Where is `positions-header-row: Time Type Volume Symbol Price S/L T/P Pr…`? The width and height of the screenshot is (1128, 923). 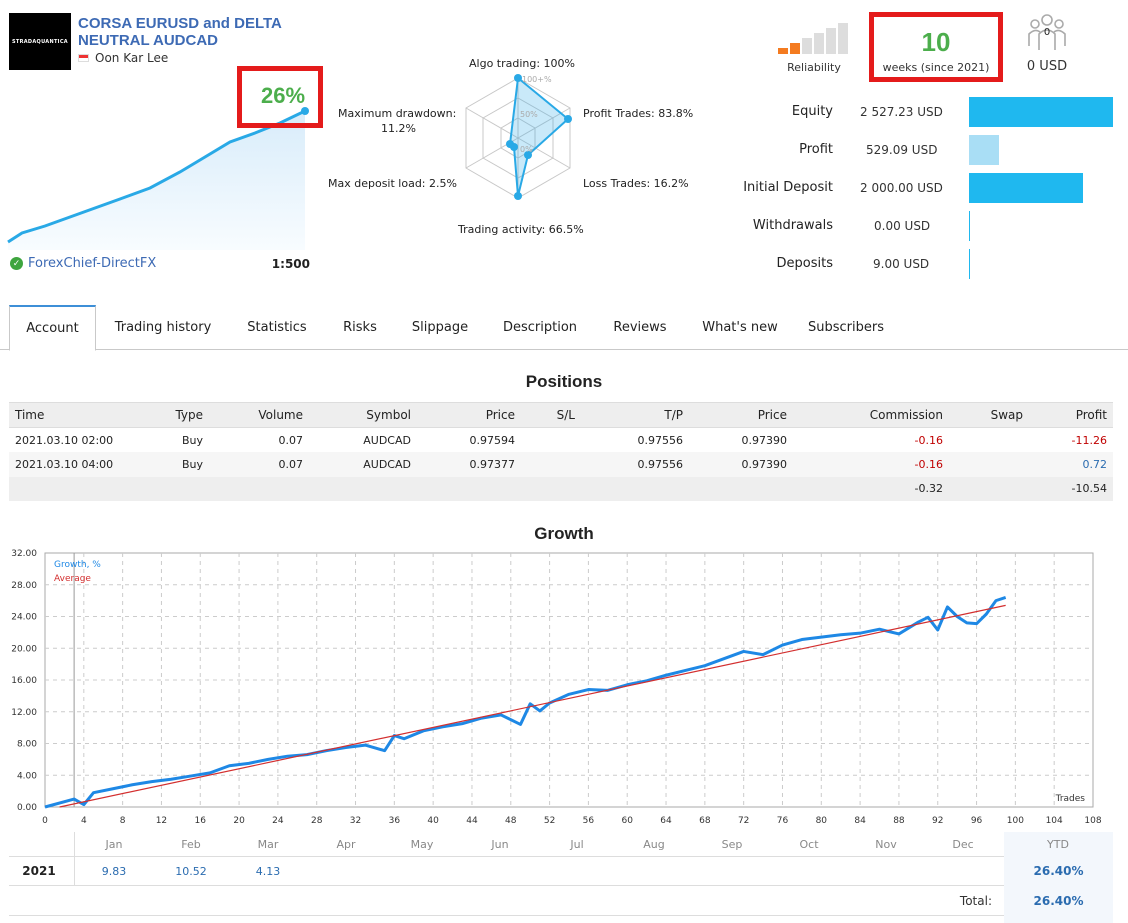
positions-header-row: Time Type Volume Symbol Price S/L T/P Pr… is located at coordinates (561, 415).